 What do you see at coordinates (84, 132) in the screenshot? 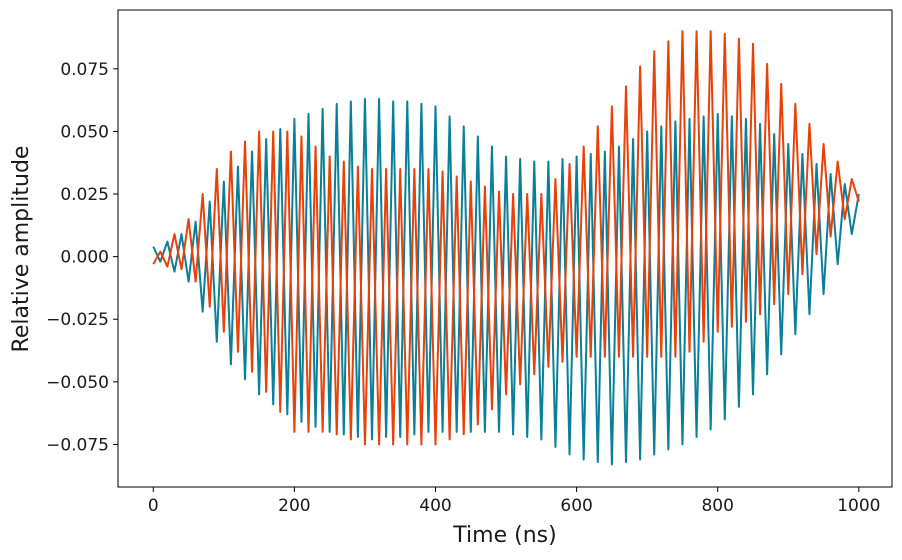
I see `y-tick-label: 0.050` at bounding box center [84, 132].